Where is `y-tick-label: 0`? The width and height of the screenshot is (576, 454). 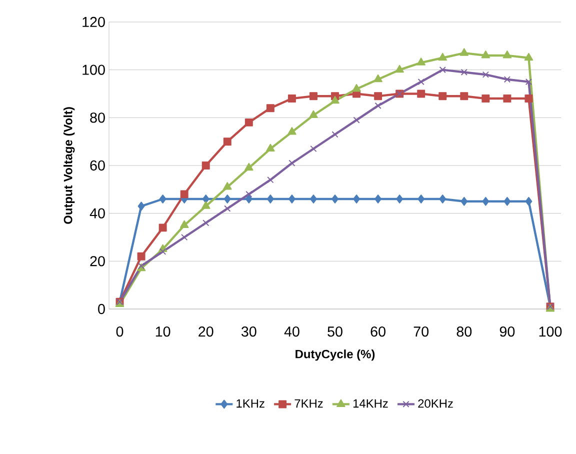 y-tick-label: 0 is located at coordinates (101, 309).